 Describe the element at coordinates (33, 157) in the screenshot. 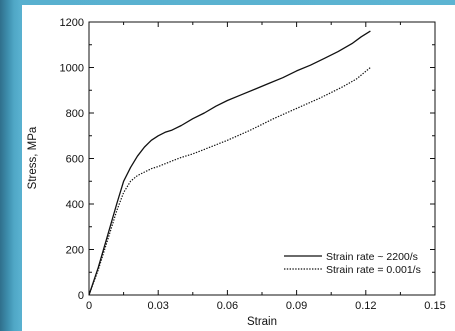

I see `y-axis-title: Stress, MPa` at that location.